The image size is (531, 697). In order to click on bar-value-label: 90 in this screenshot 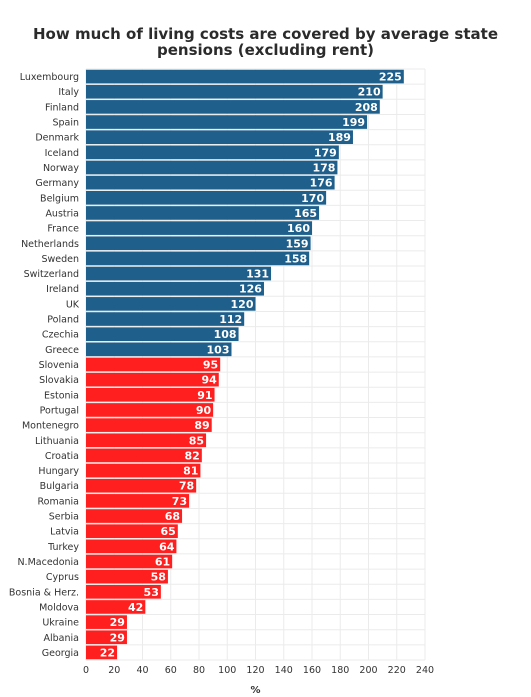, I will do `click(204, 410)`.